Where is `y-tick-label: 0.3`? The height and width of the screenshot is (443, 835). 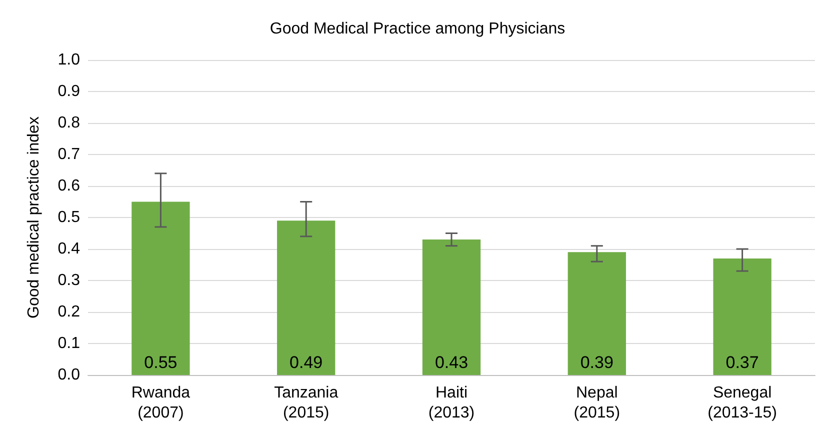 y-tick-label: 0.3 is located at coordinates (69, 280).